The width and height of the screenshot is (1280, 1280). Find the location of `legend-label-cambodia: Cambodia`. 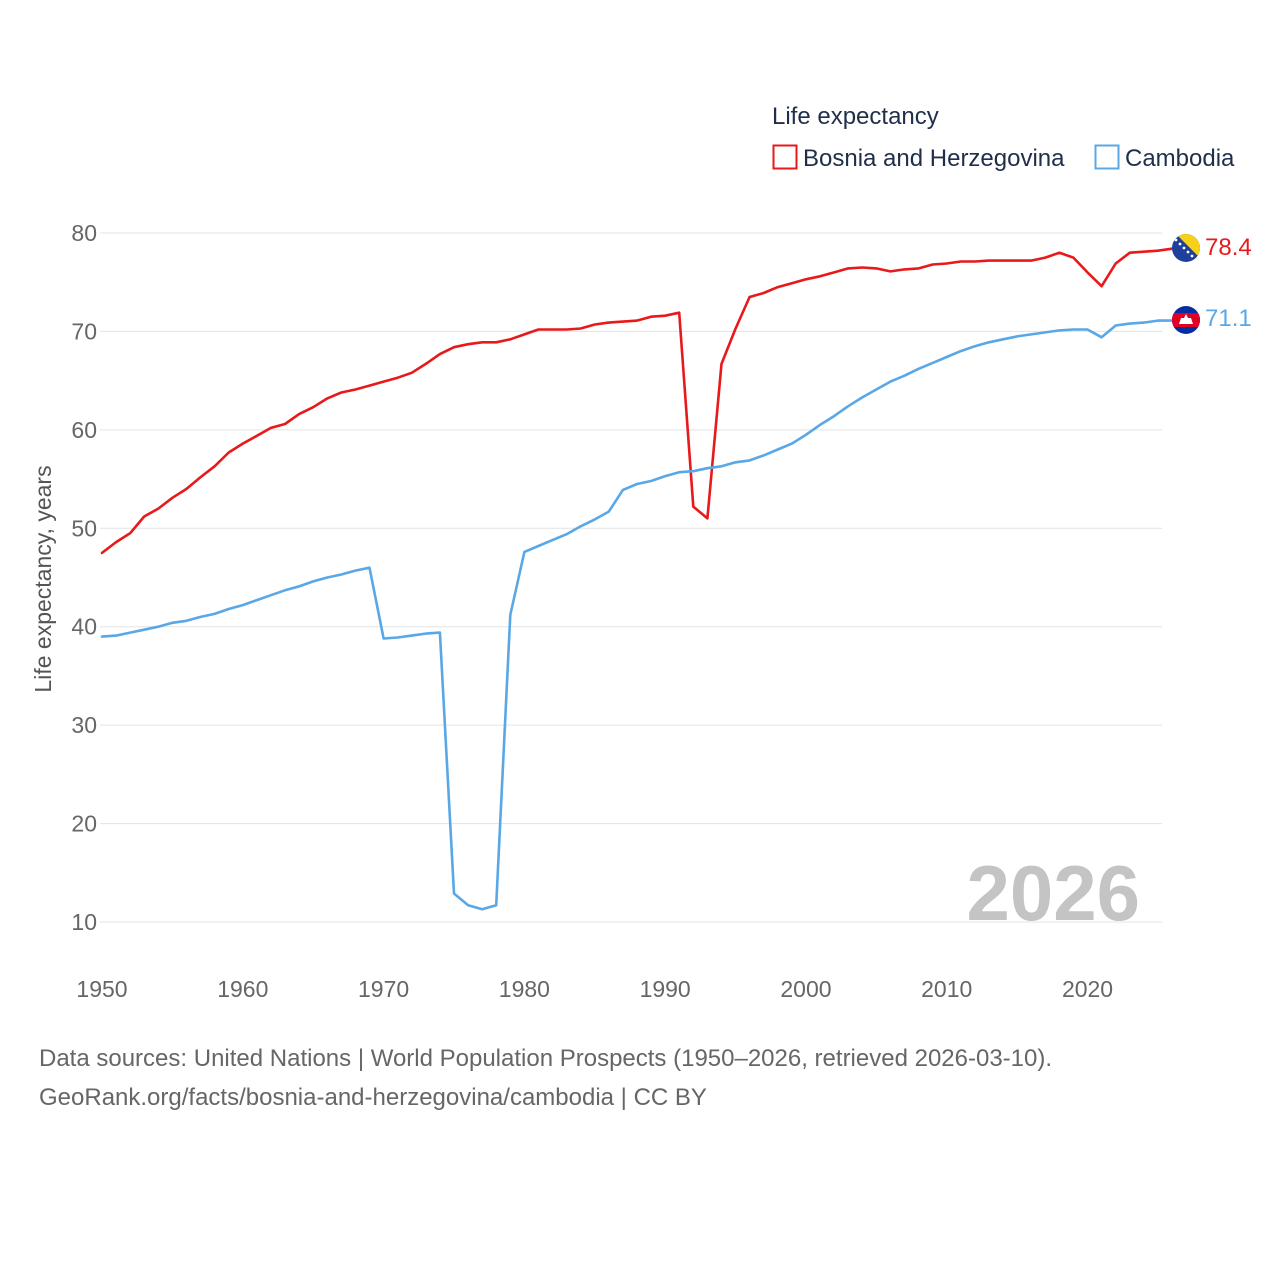

legend-label-cambodia: Cambodia is located at coordinates (1180, 158).